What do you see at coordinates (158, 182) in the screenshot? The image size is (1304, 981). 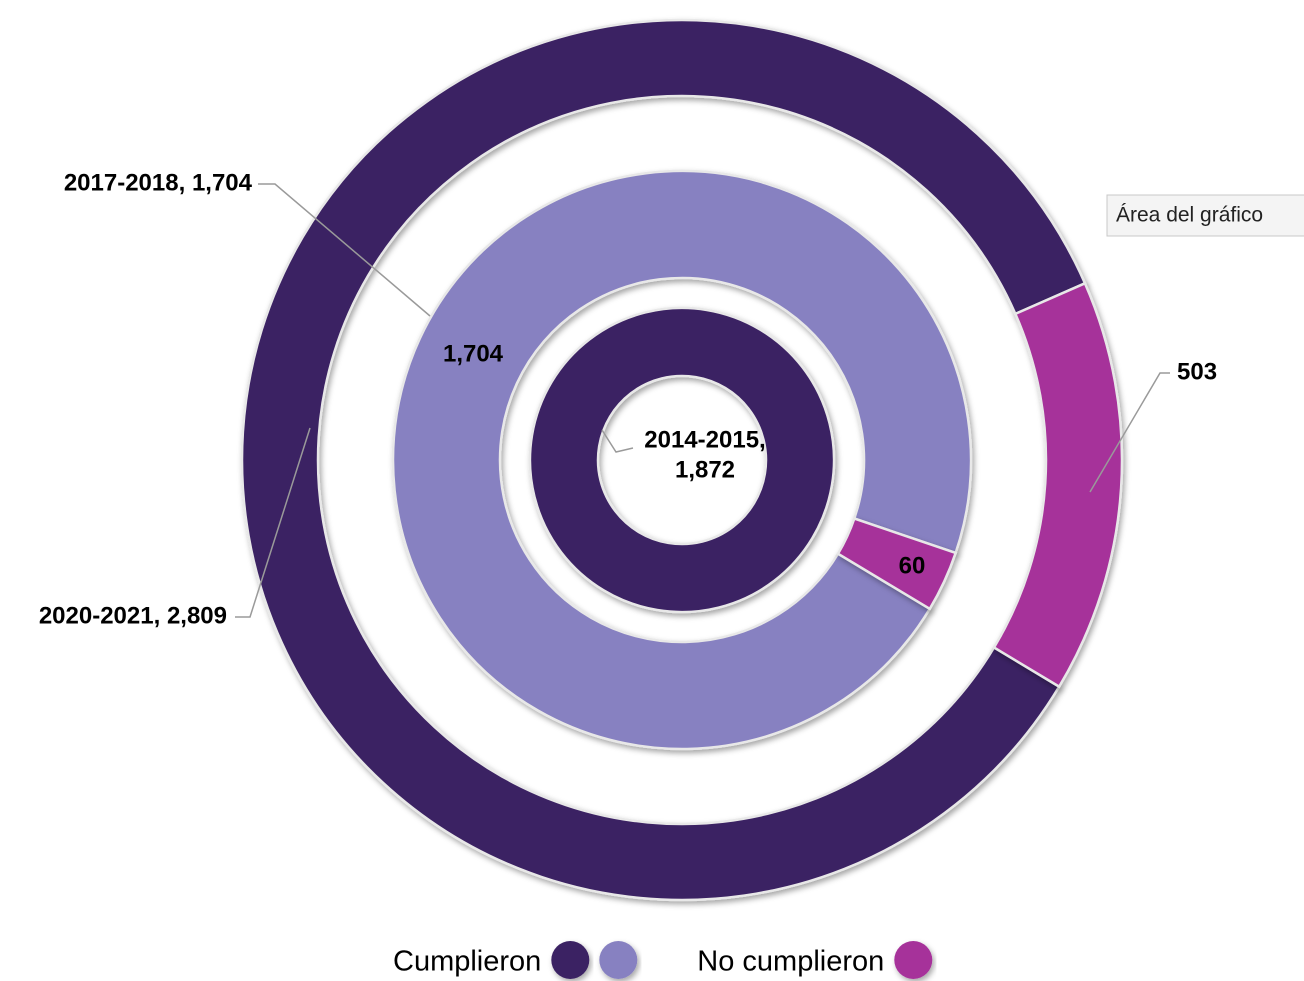 I see `callout-label: 2017-2018, 1,704` at bounding box center [158, 182].